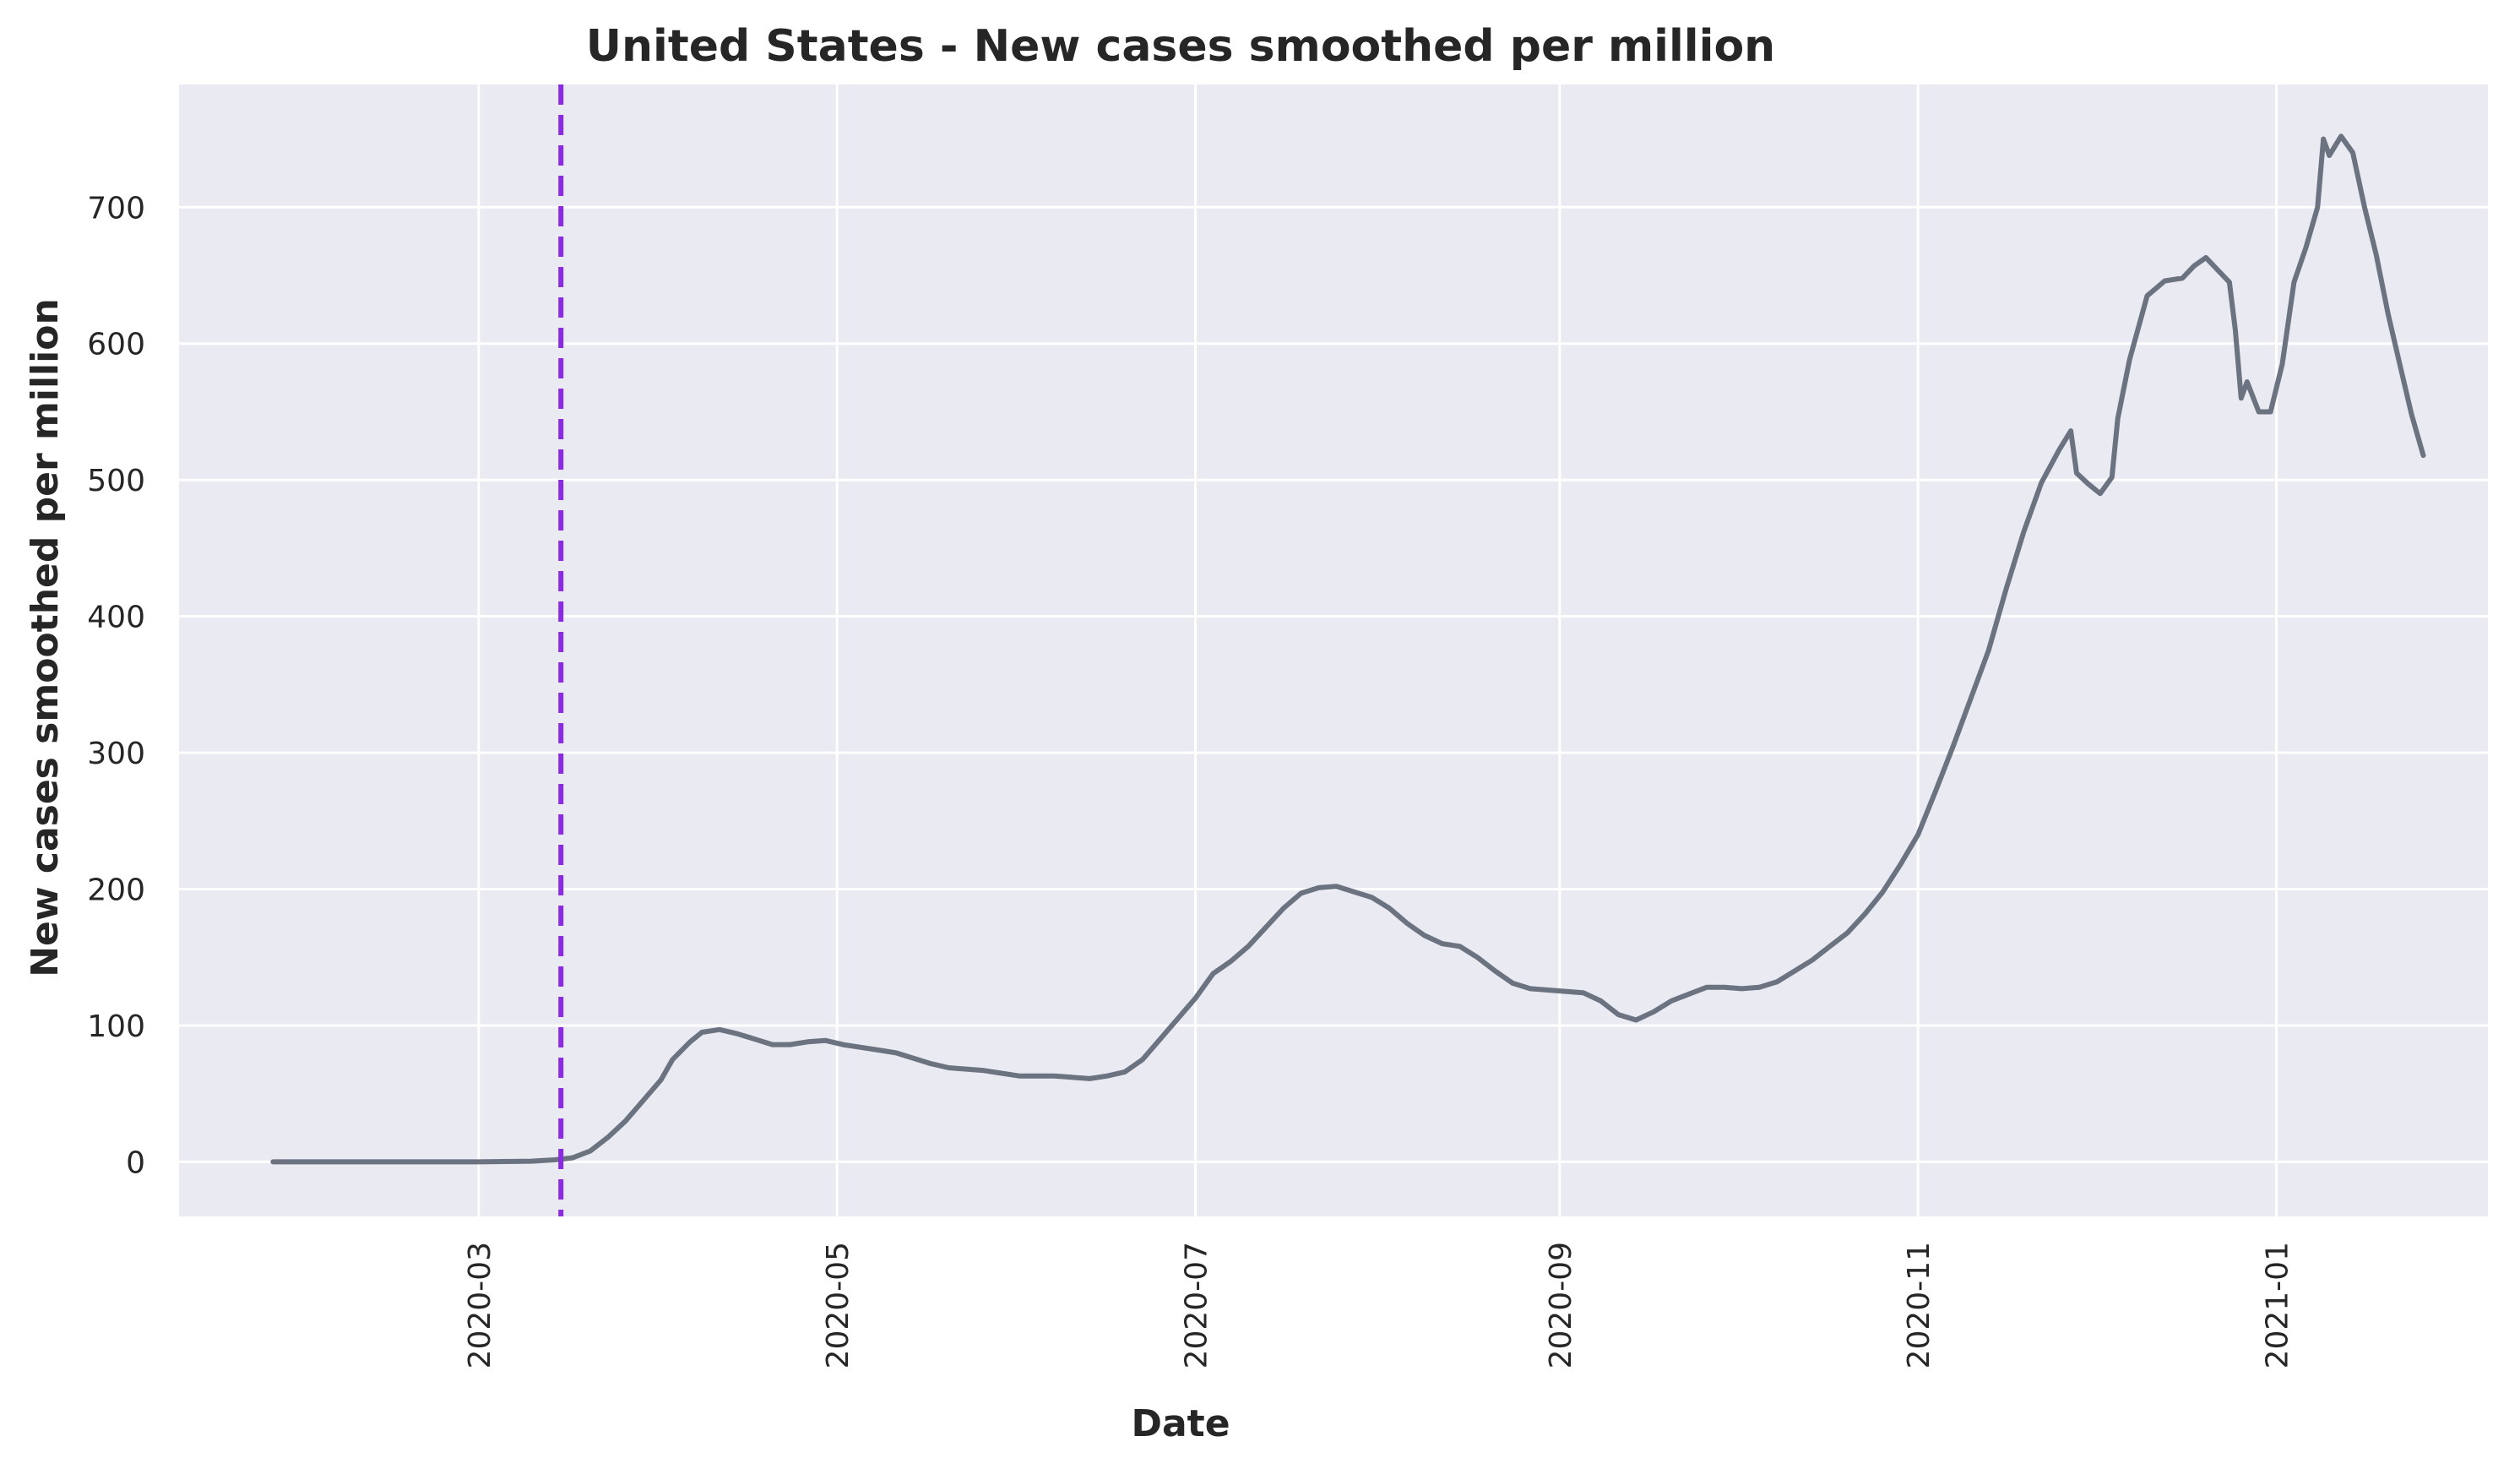  I want to click on y-tick-label: 200, so click(116, 891).